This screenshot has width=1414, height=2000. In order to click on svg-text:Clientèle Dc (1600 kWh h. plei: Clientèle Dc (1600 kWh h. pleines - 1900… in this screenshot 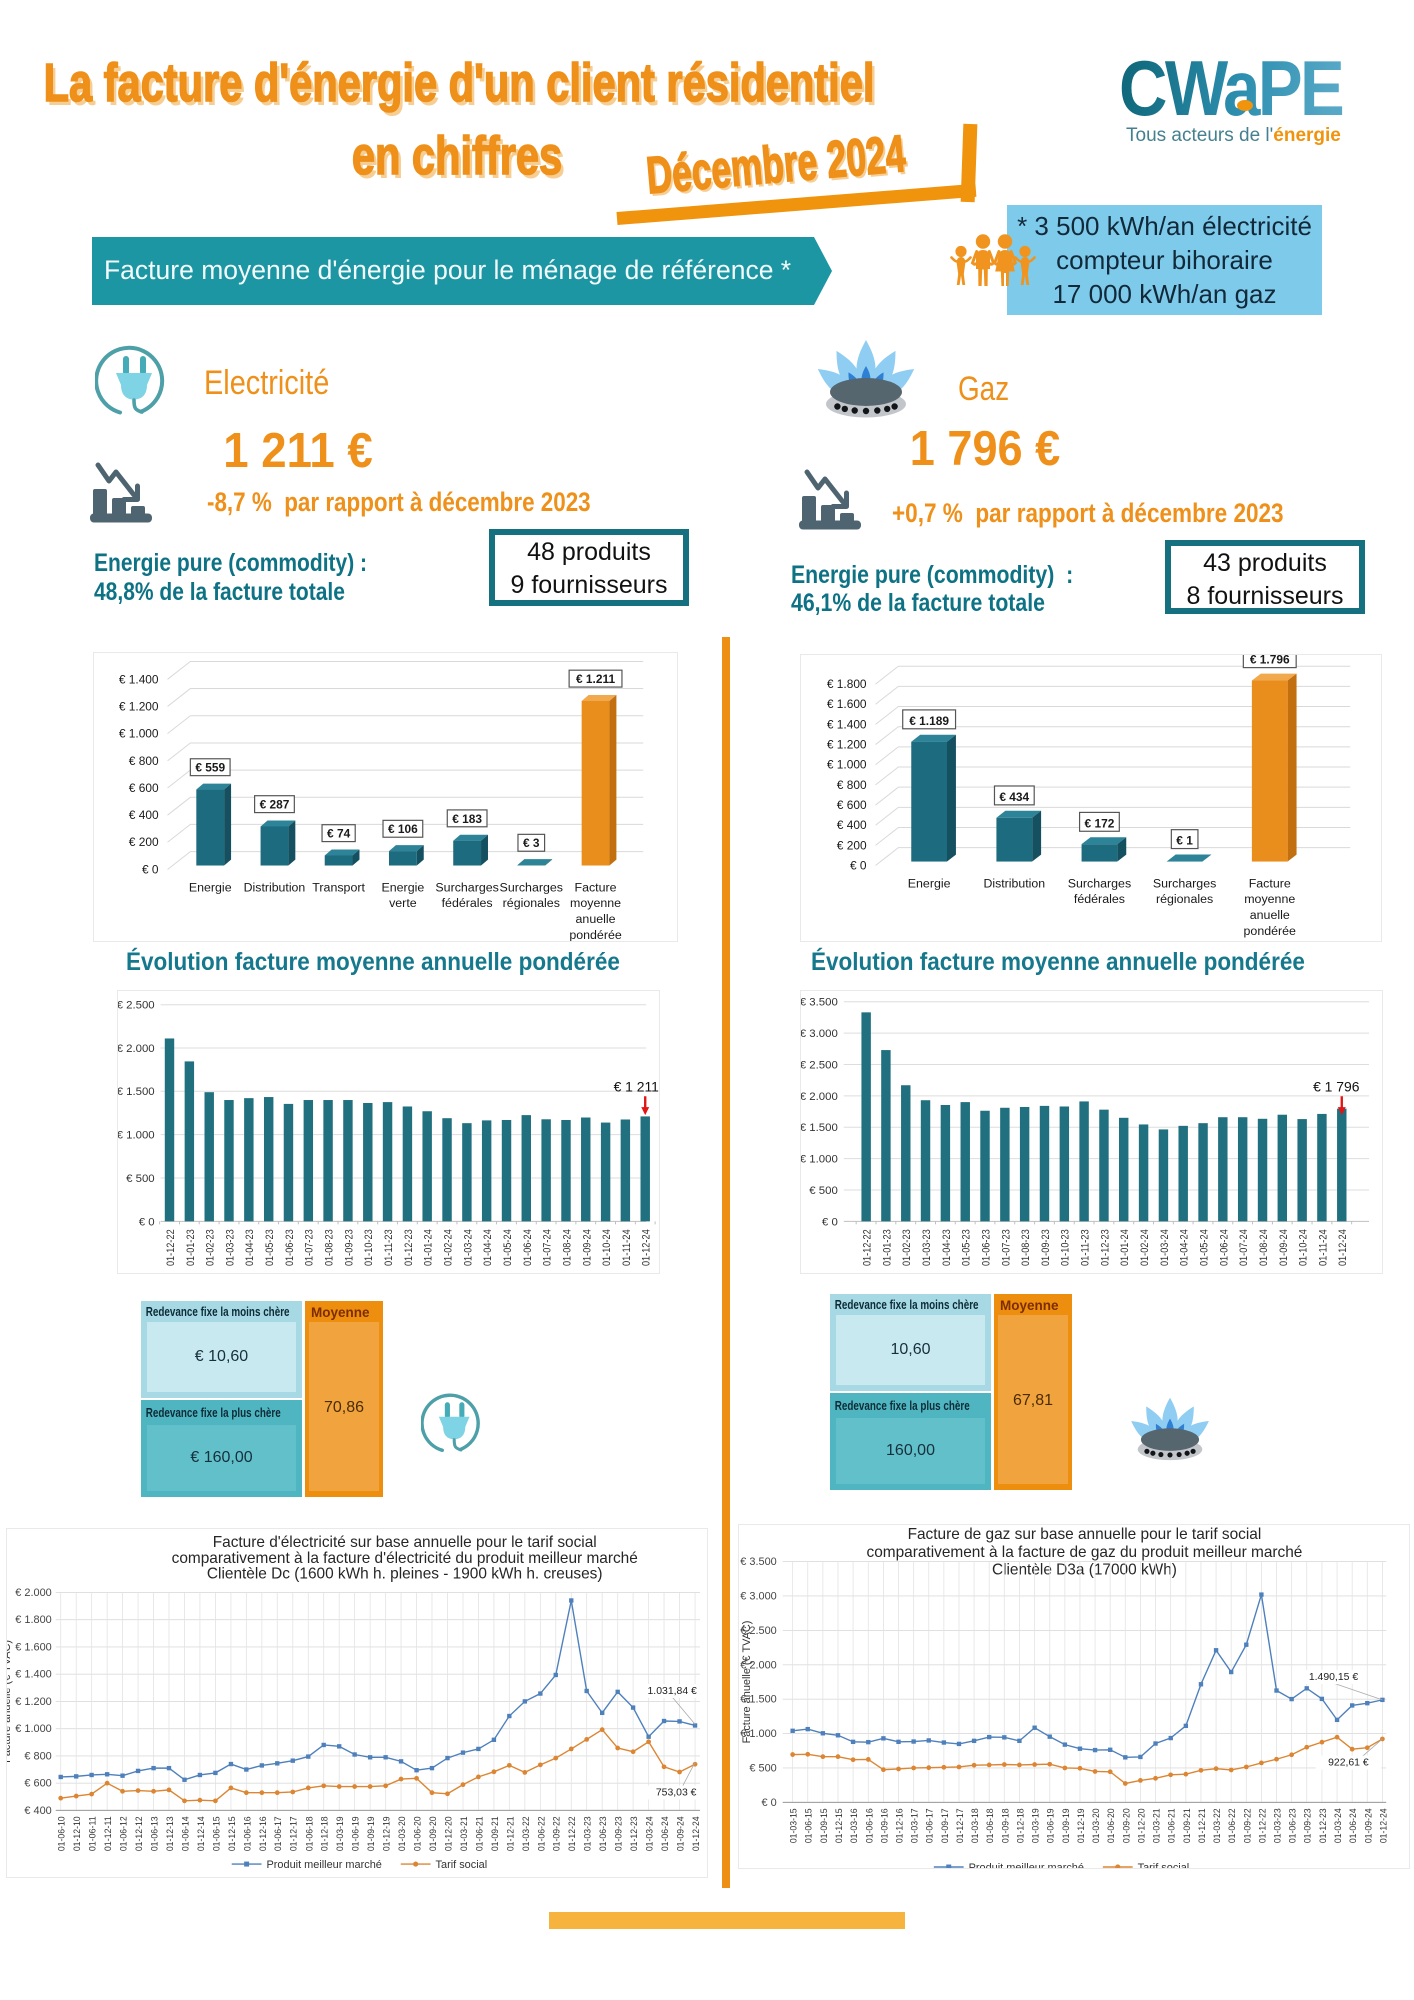, I will do `click(405, 1574)`.